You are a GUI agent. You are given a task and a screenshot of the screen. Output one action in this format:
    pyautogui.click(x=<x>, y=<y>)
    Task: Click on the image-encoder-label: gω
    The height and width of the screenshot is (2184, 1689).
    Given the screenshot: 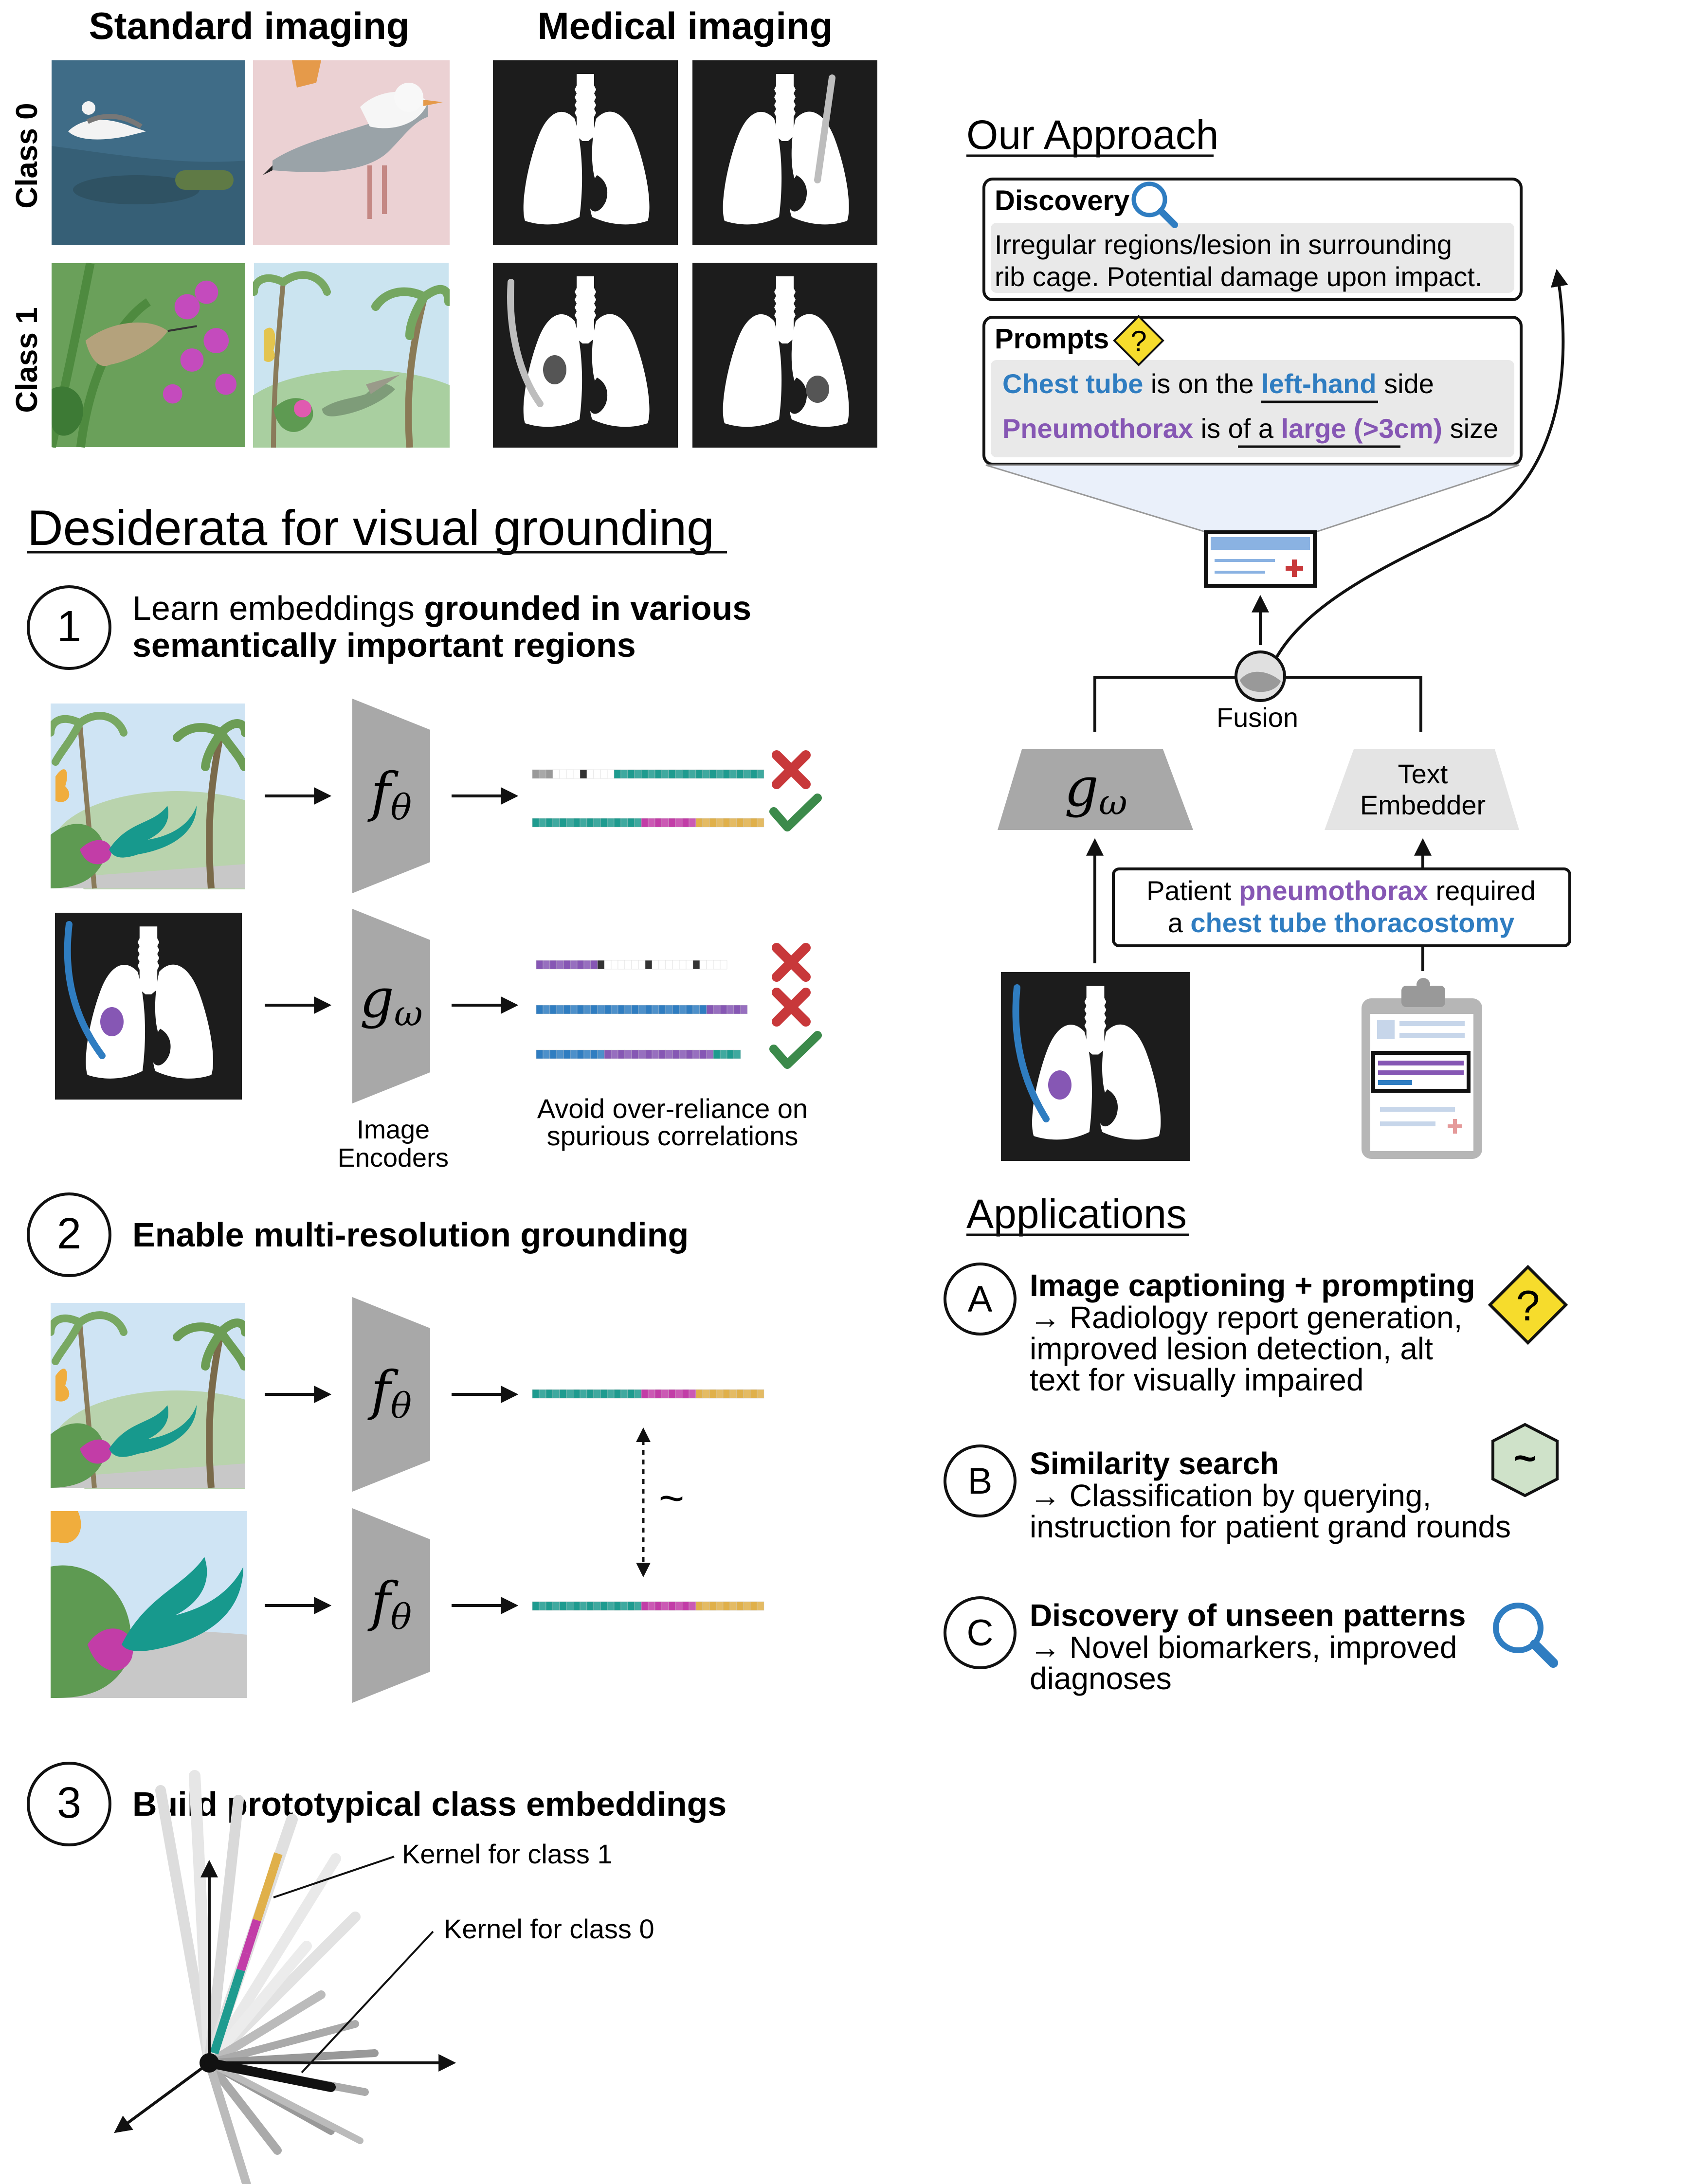 What is the action you would take?
    pyautogui.click(x=1095, y=789)
    